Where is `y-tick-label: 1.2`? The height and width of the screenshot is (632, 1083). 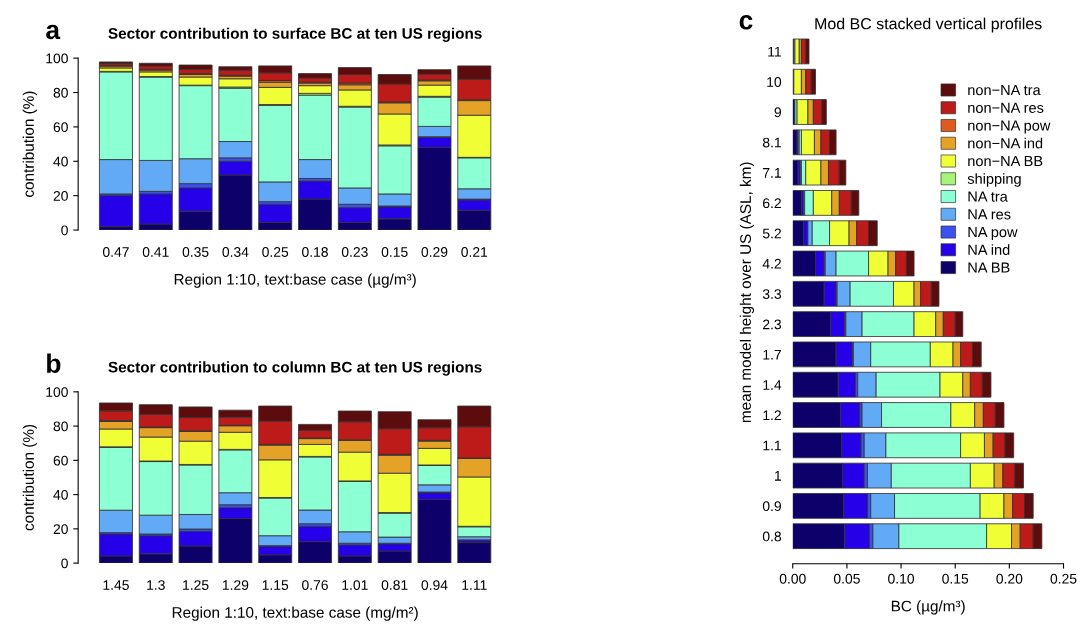
y-tick-label: 1.2 is located at coordinates (772, 415).